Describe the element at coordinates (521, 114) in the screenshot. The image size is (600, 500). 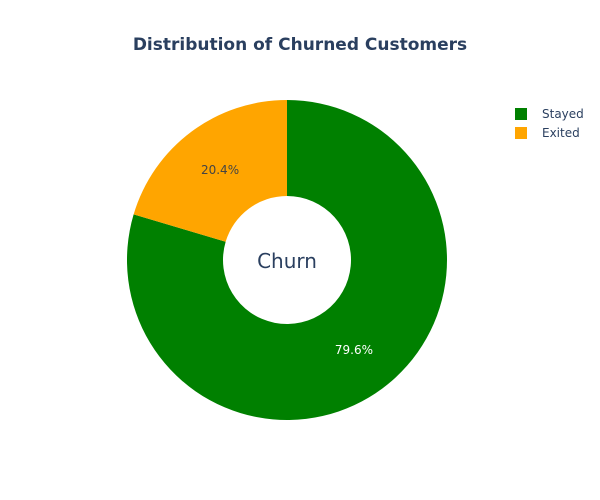
I see `legend-swatch-stayed` at that location.